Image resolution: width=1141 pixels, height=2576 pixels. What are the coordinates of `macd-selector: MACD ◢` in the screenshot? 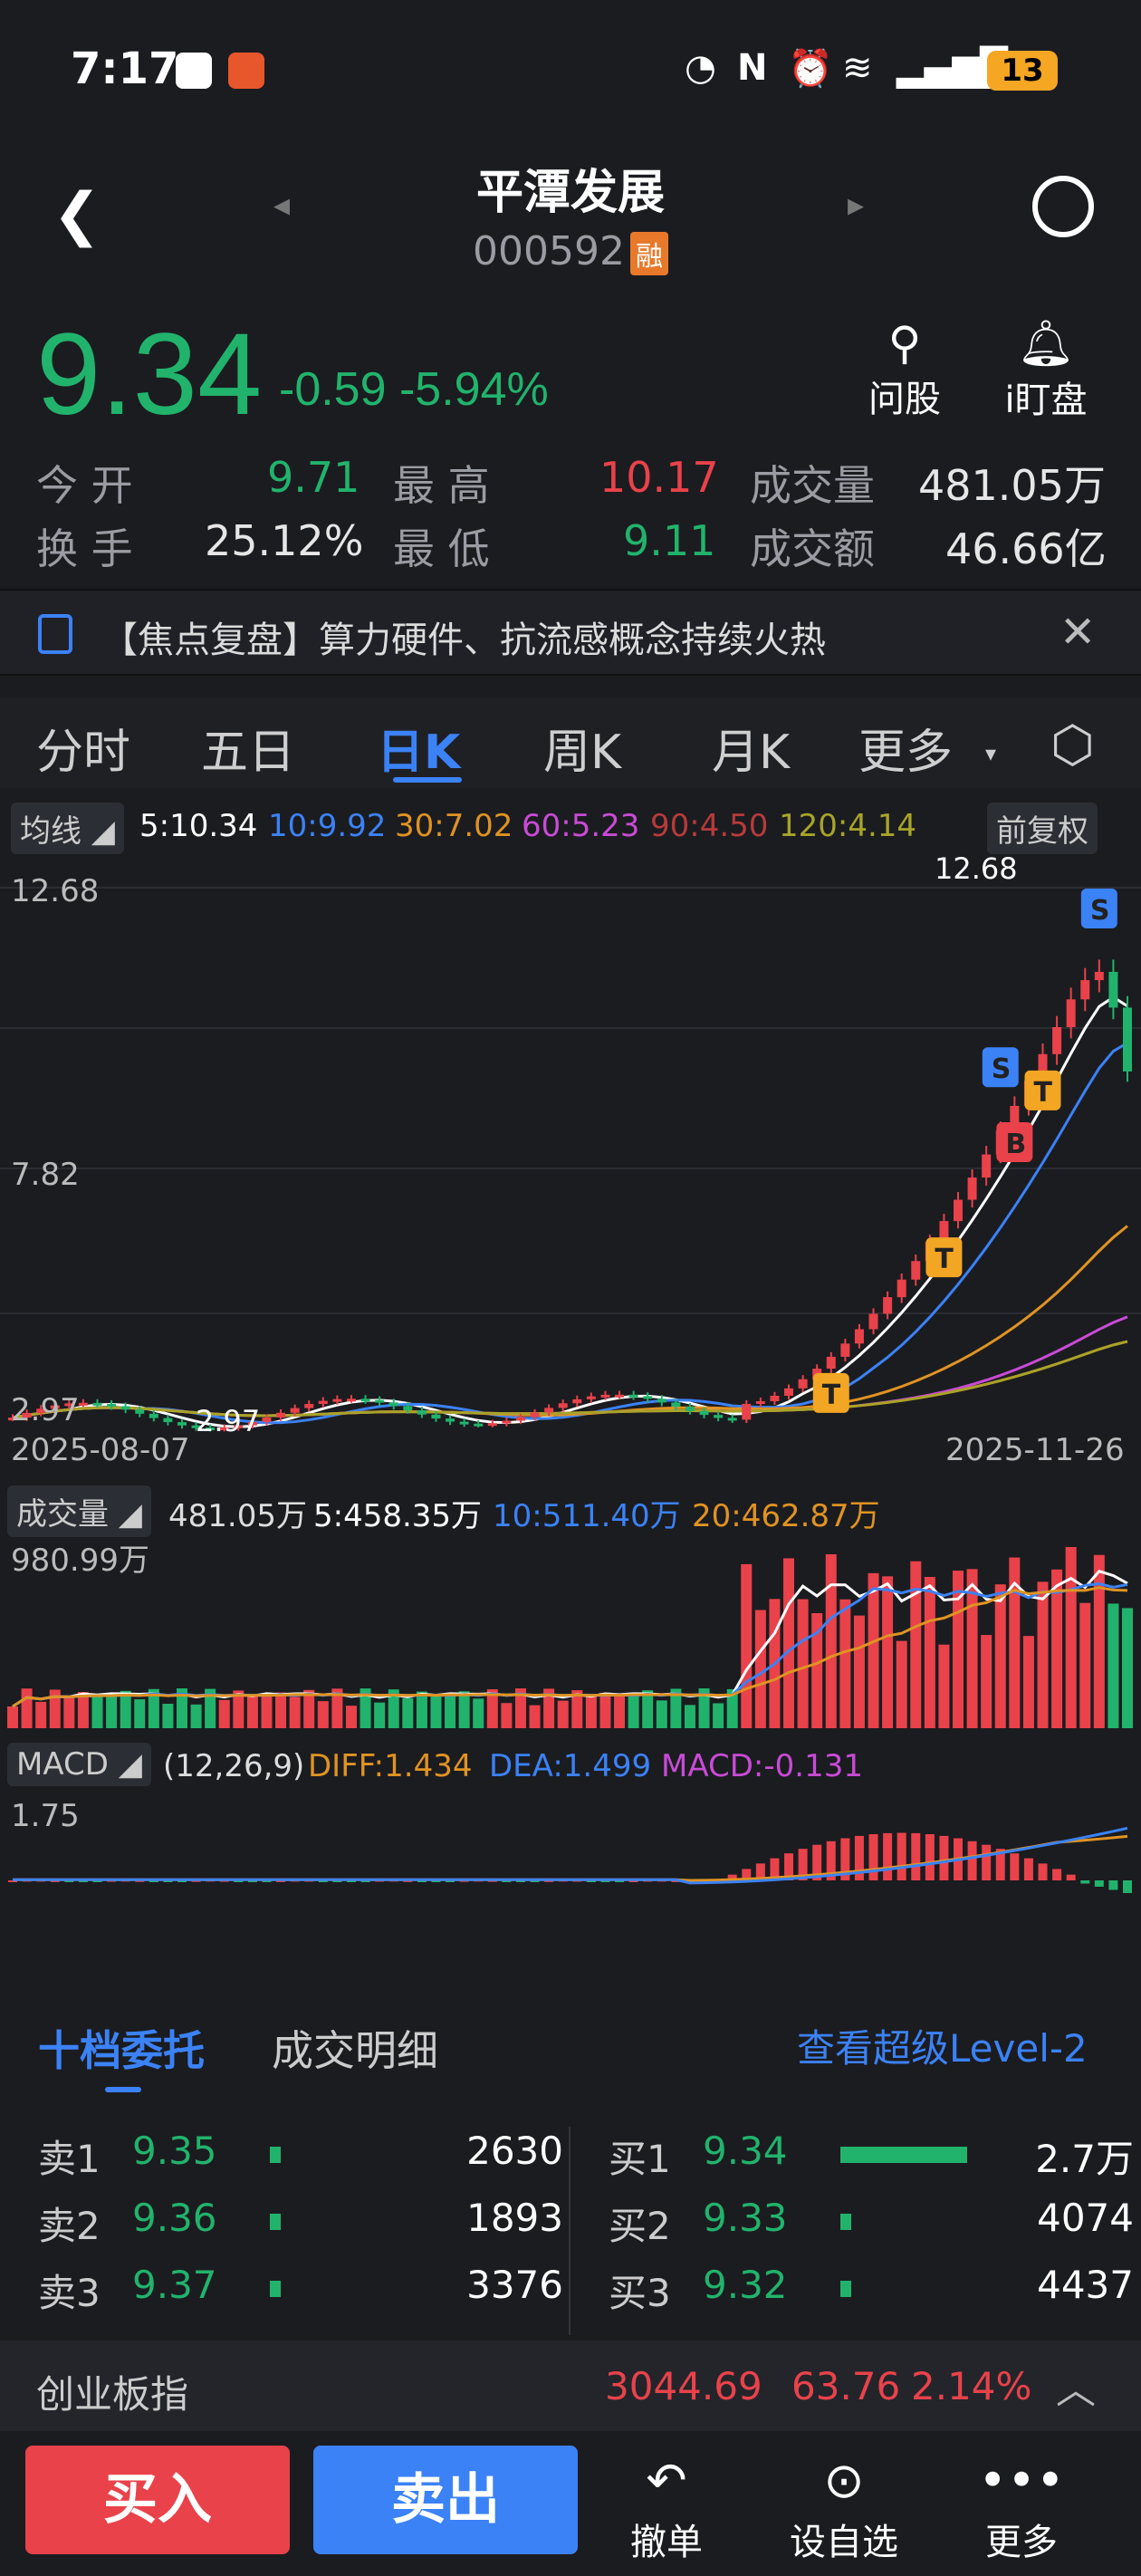 It's located at (79, 1764).